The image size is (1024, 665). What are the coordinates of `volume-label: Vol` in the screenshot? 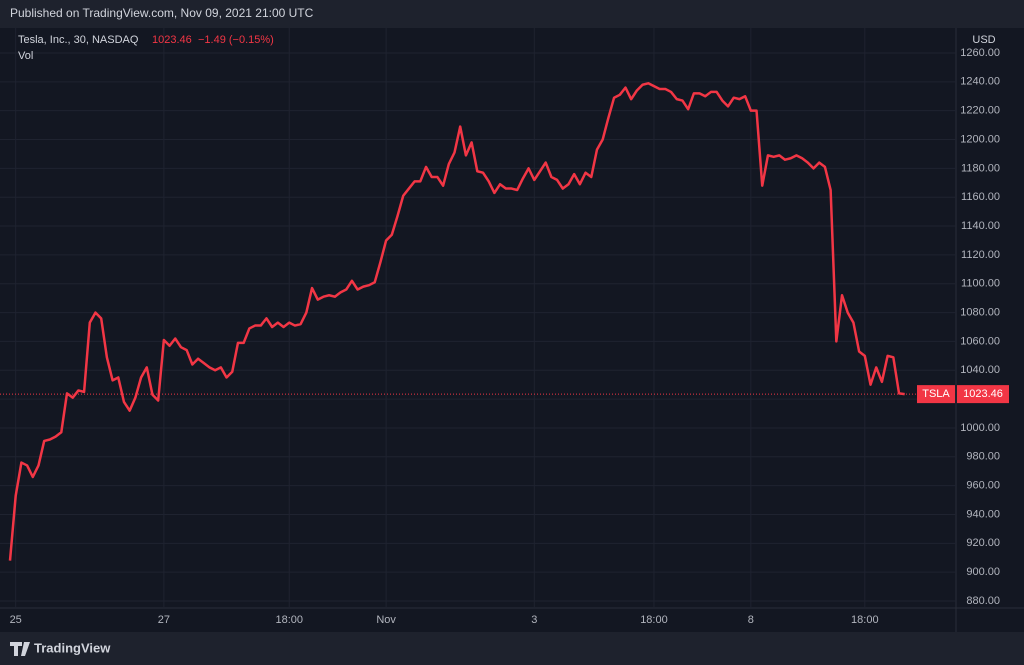 It's located at (25, 56).